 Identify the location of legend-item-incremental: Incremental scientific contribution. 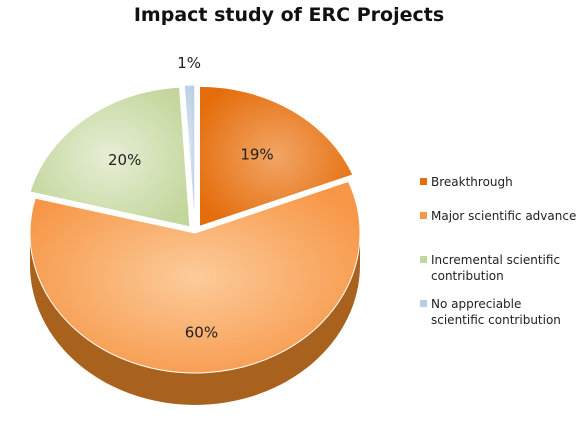
(499, 274).